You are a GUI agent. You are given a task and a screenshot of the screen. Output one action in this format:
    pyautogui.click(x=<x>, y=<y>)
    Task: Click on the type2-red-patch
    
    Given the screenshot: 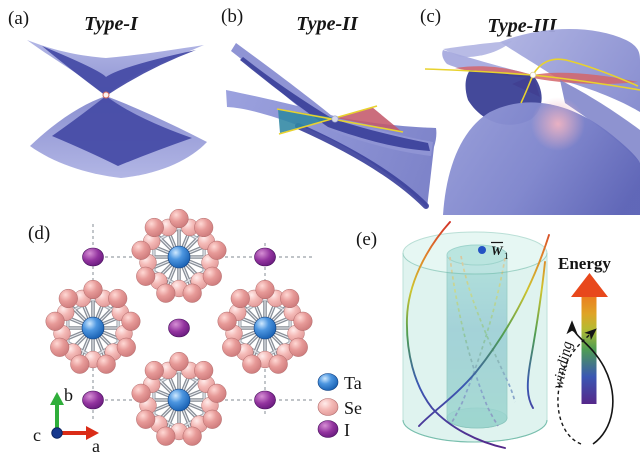 What is the action you would take?
    pyautogui.click(x=368, y=119)
    